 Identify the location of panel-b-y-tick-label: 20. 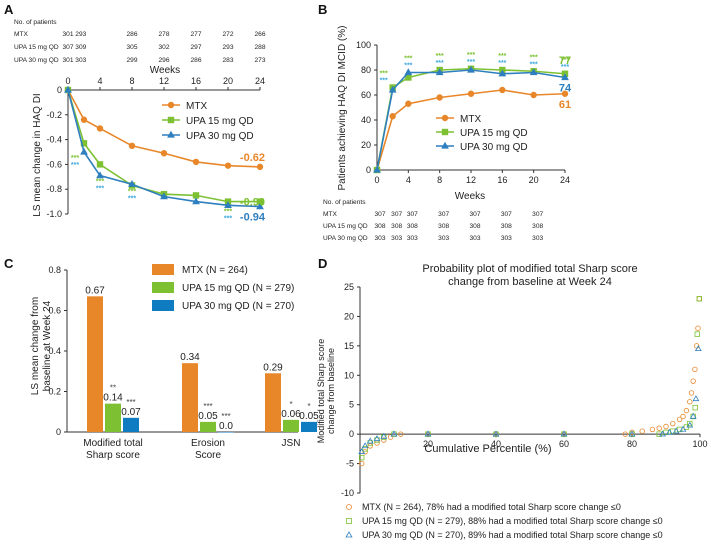
(366, 145).